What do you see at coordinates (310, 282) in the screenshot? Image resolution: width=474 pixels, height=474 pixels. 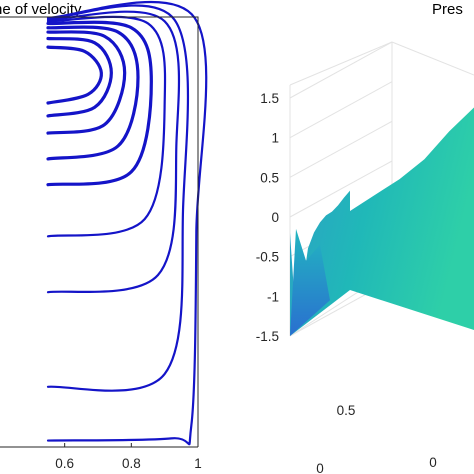 I see `pressure-surface-edge` at bounding box center [310, 282].